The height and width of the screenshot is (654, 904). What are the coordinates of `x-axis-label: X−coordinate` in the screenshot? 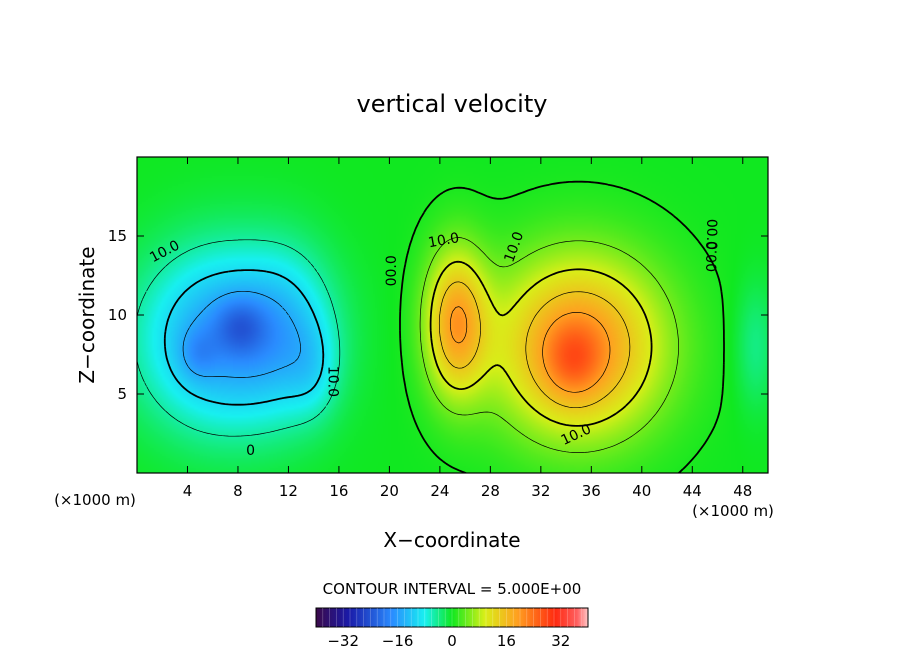 It's located at (451, 540).